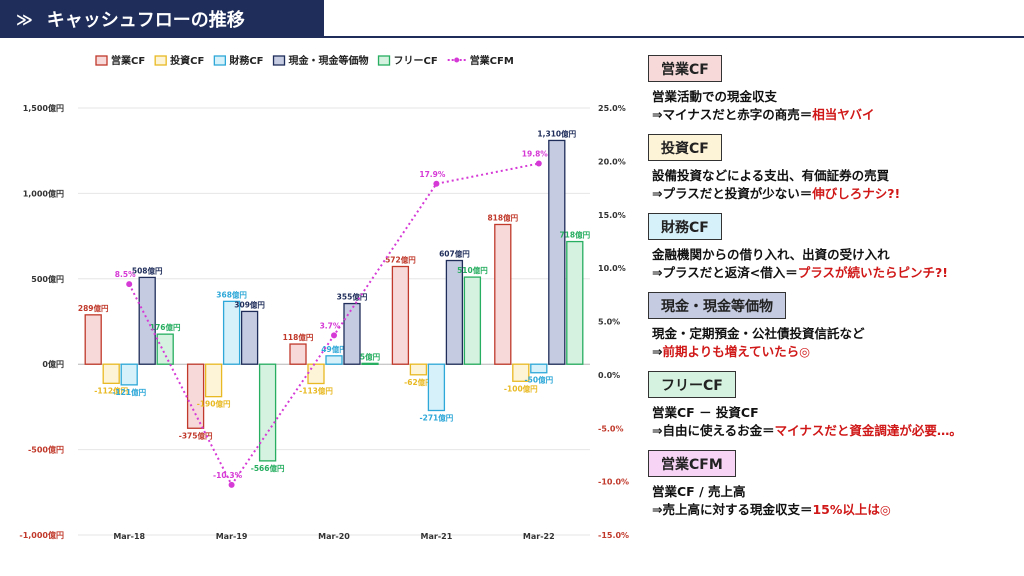 The height and width of the screenshot is (576, 1024). I want to click on x-tick-label: Mar-19, so click(232, 536).